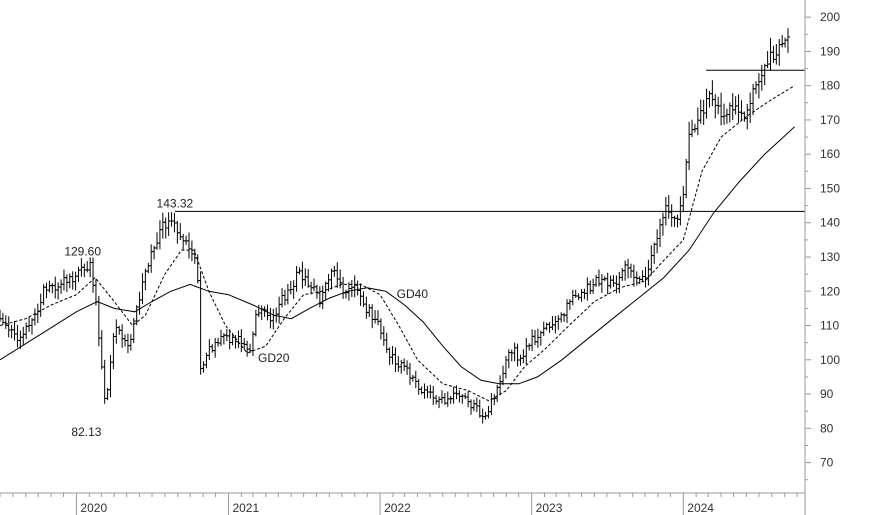  I want to click on annotation-label: 82.13, so click(86, 432).